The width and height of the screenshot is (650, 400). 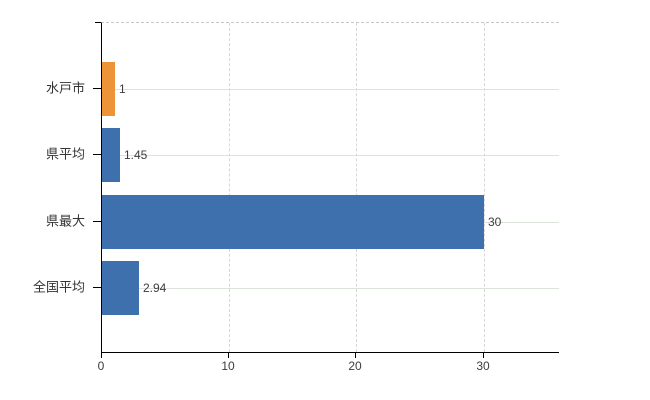 I want to click on bar-水戸市, so click(x=108, y=89).